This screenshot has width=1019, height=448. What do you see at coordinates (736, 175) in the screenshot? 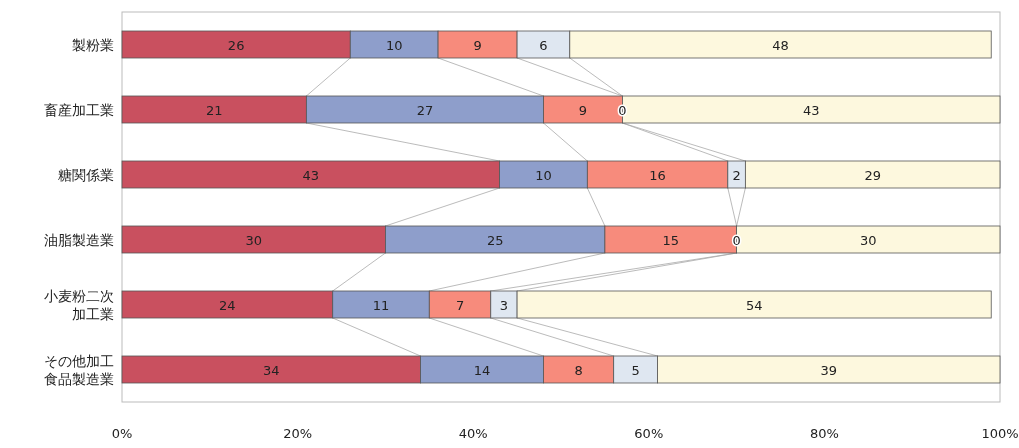
I see `data-label: 2` at bounding box center [736, 175].